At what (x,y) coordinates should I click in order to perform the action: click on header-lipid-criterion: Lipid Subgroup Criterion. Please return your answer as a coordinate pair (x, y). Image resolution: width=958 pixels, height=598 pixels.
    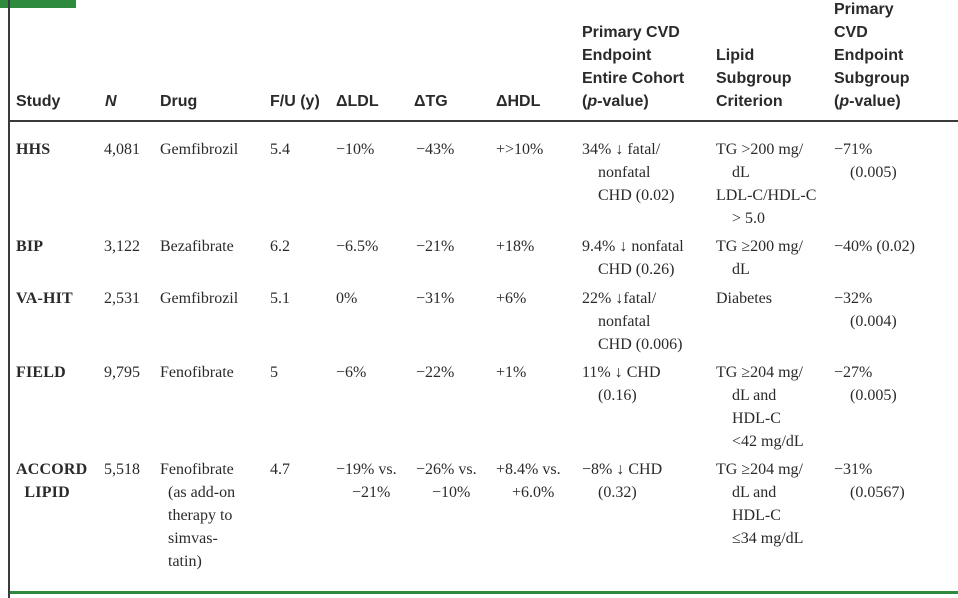
    Looking at the image, I should click on (754, 78).